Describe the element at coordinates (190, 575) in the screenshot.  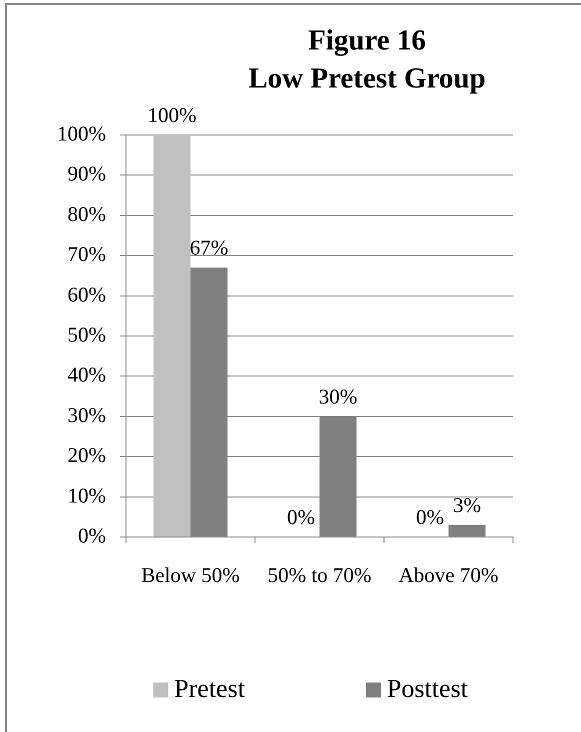
I see `x-tick-label: Below 50%` at that location.